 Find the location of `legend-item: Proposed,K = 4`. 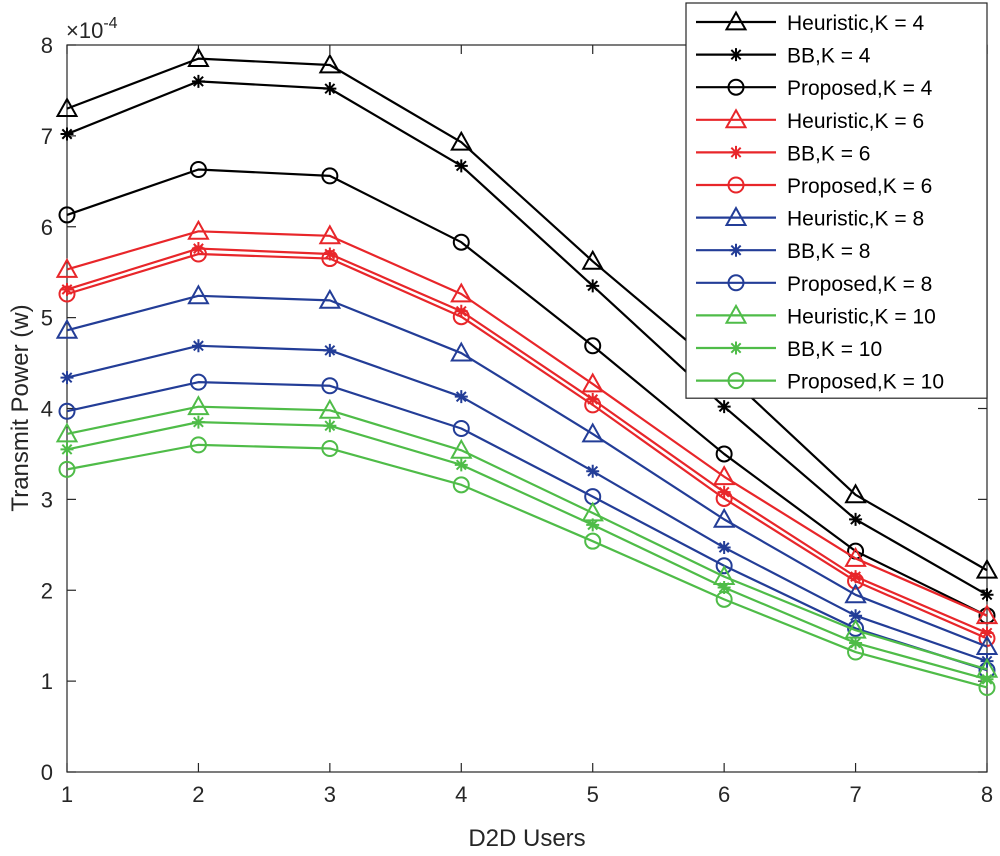

legend-item: Proposed,K = 4 is located at coordinates (814, 88).